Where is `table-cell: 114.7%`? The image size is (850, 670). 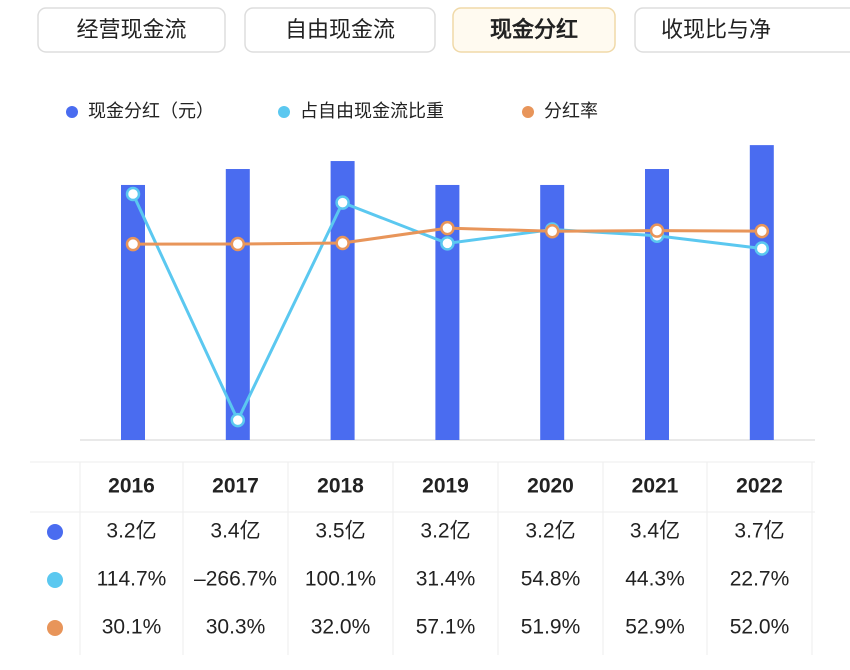
table-cell: 114.7% is located at coordinates (132, 579).